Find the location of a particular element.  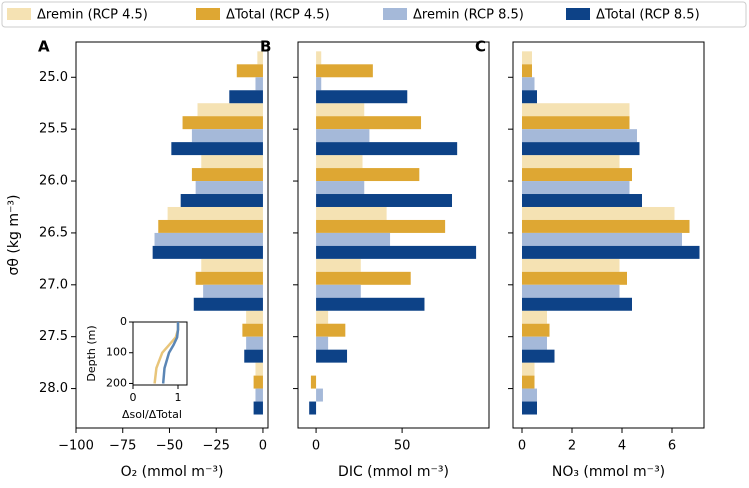

legend-label: ΔTotal (RCP 8.5) is located at coordinates (648, 15).